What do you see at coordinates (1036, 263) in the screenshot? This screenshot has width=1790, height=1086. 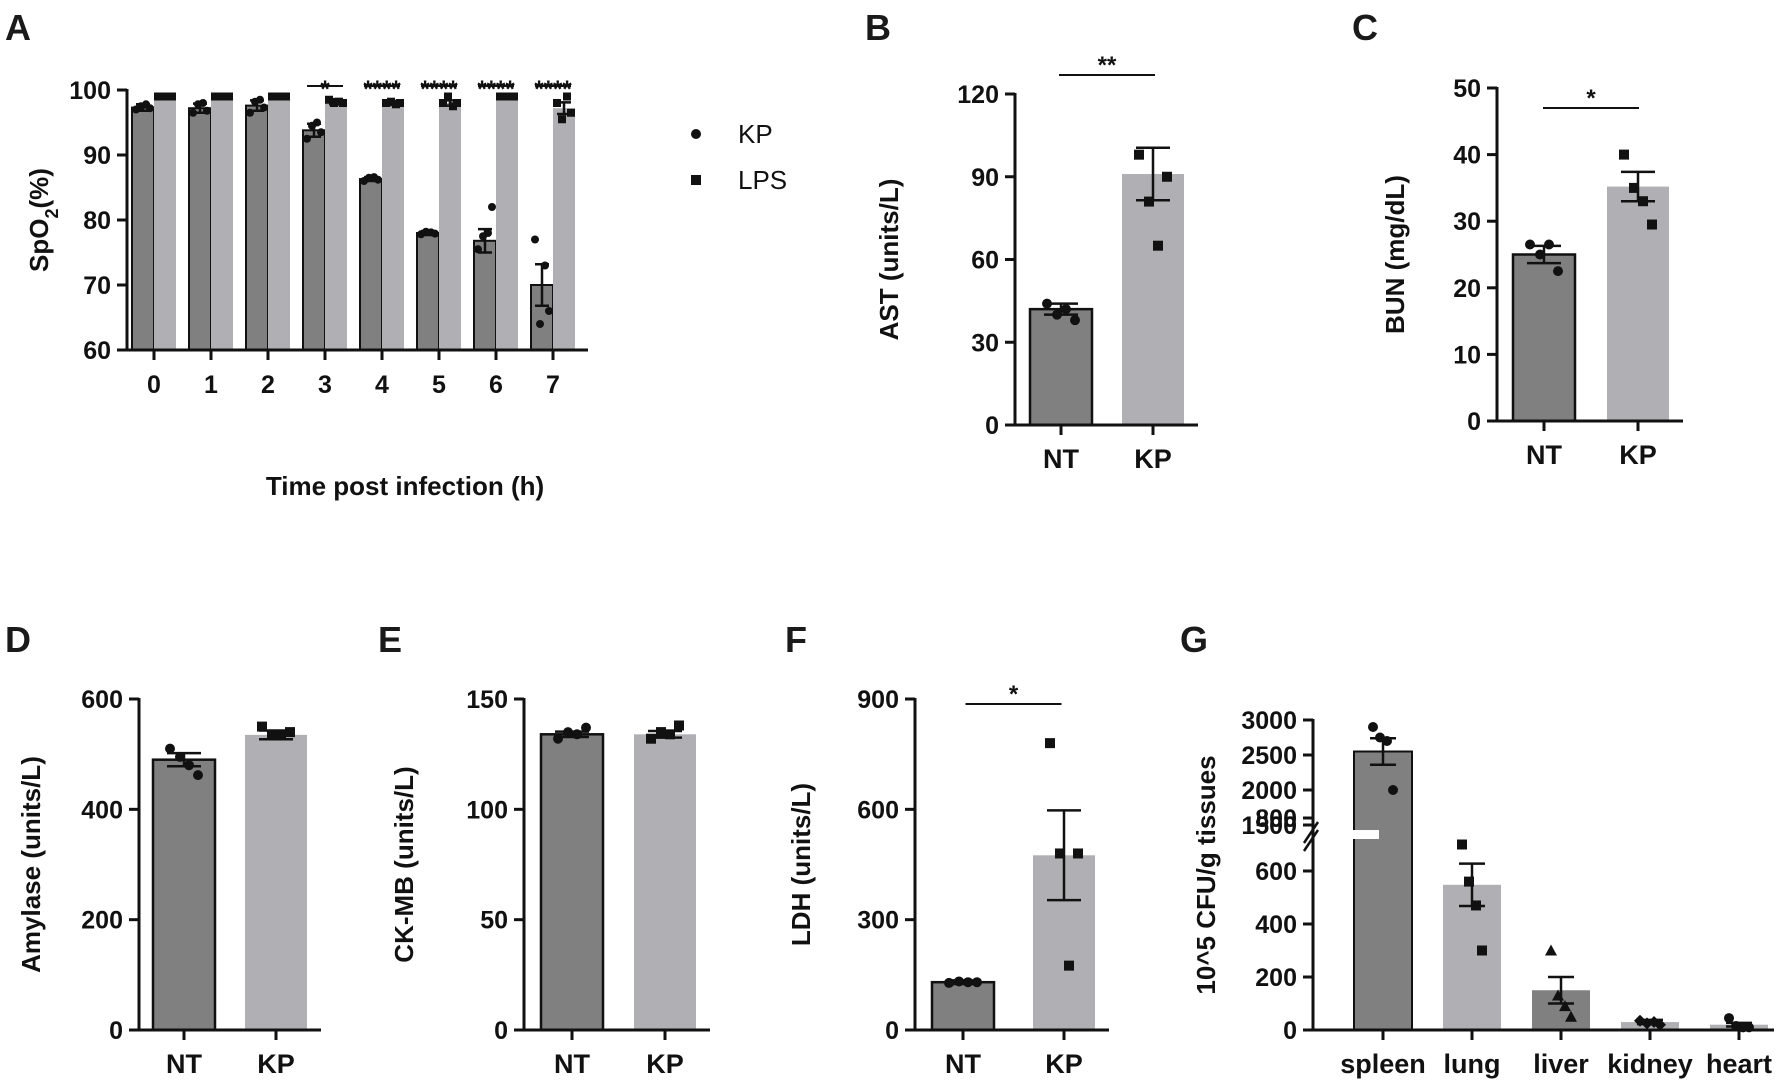 I see `chart-b-ast: NT KP 0 30 60 90 120 AST (units/L) **` at bounding box center [1036, 263].